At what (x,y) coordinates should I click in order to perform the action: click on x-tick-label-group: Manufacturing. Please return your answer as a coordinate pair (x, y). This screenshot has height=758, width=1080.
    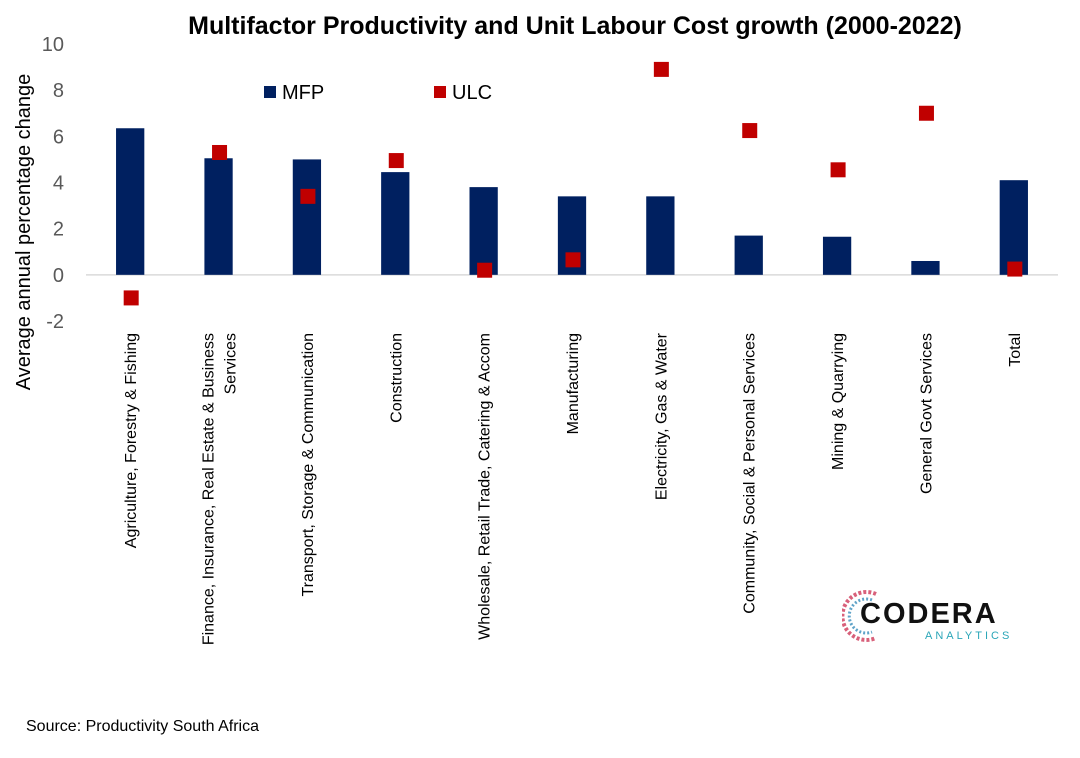
    Looking at the image, I should click on (573, 383).